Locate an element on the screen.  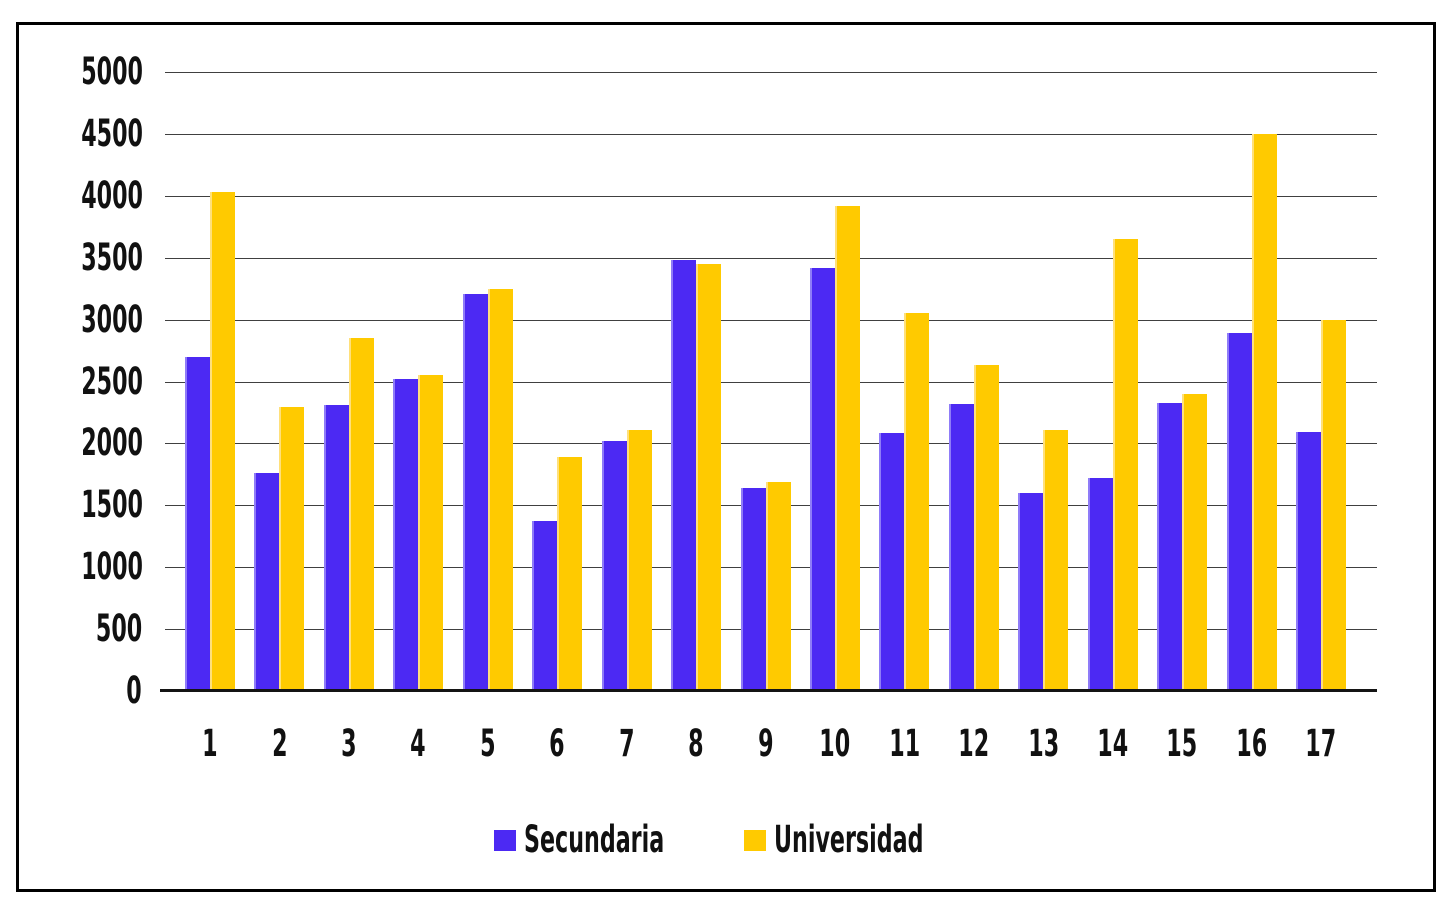
y-axis-label: 1500 is located at coordinates (91, 504).